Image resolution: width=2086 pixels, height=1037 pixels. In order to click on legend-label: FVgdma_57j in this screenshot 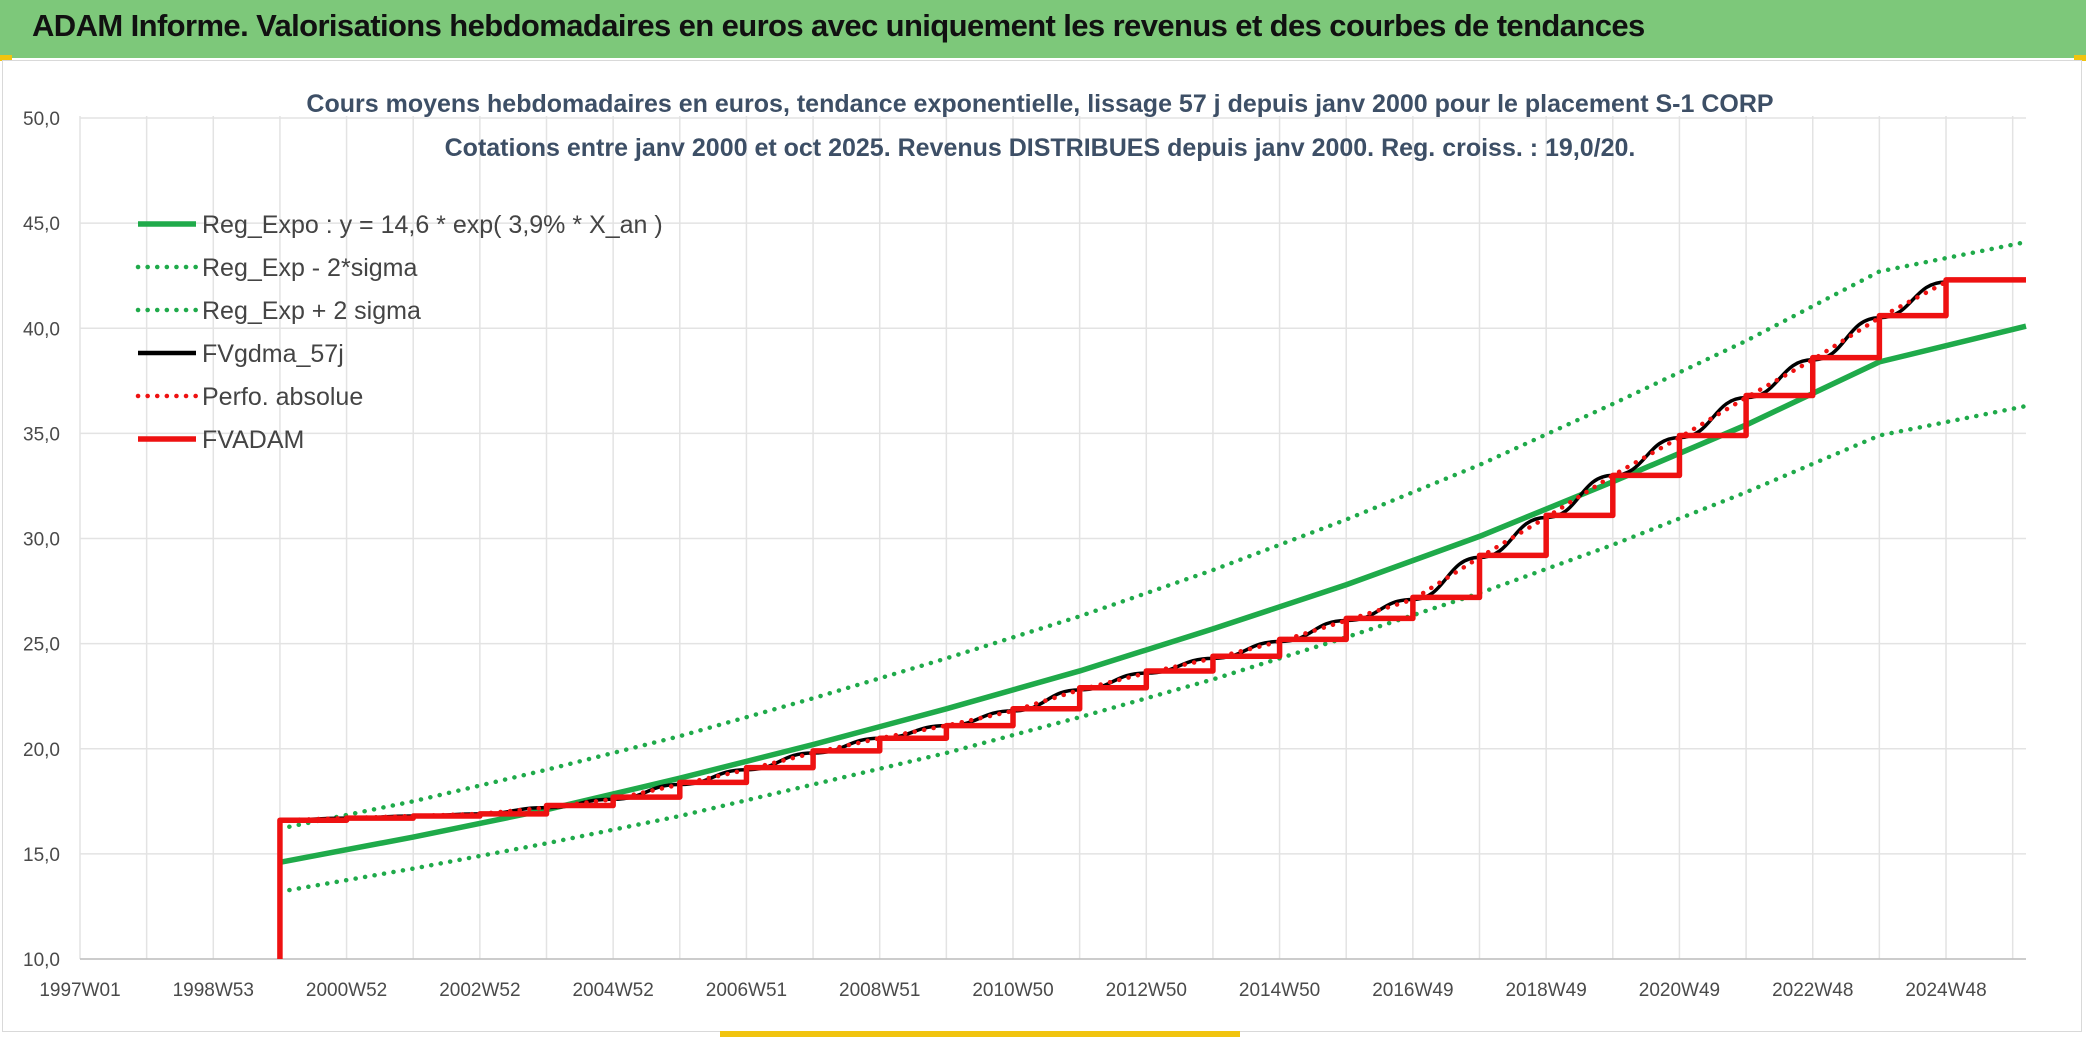, I will do `click(273, 354)`.